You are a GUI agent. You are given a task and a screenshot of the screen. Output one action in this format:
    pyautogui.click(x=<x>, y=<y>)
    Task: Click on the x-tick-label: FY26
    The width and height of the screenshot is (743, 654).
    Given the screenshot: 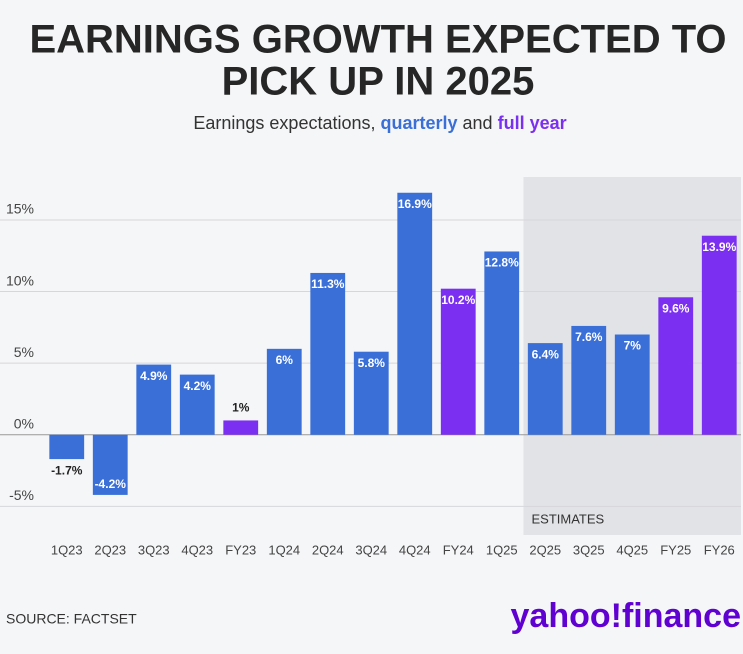 What is the action you would take?
    pyautogui.click(x=719, y=549)
    